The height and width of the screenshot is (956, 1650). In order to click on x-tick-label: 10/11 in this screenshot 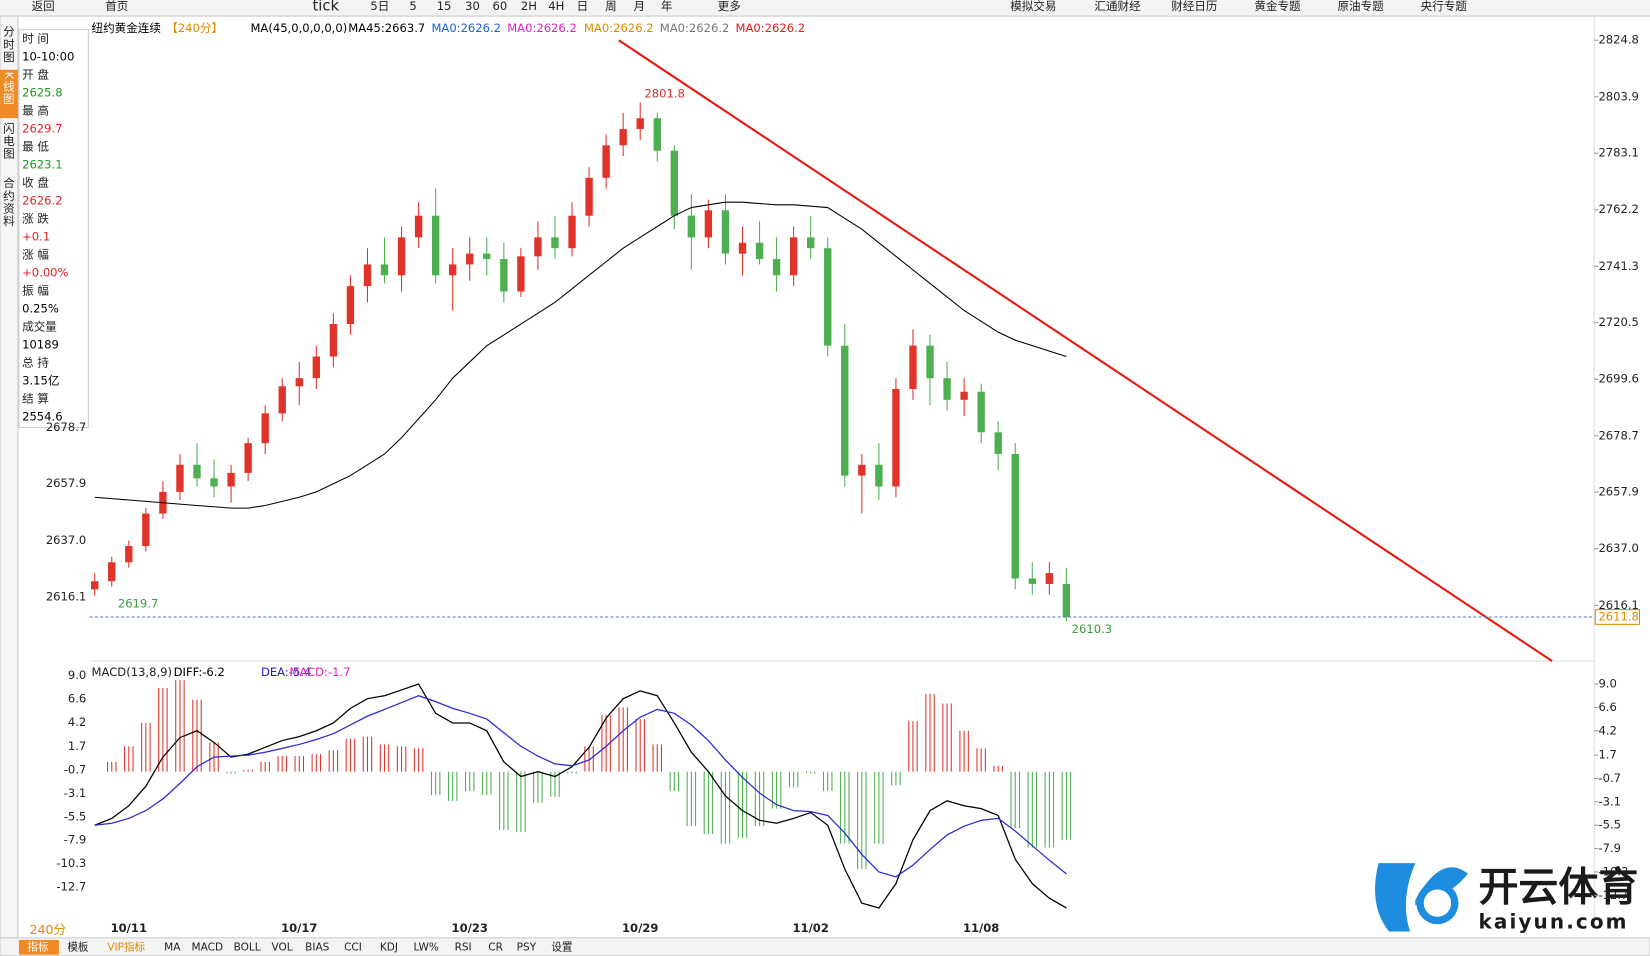, I will do `click(129, 928)`.